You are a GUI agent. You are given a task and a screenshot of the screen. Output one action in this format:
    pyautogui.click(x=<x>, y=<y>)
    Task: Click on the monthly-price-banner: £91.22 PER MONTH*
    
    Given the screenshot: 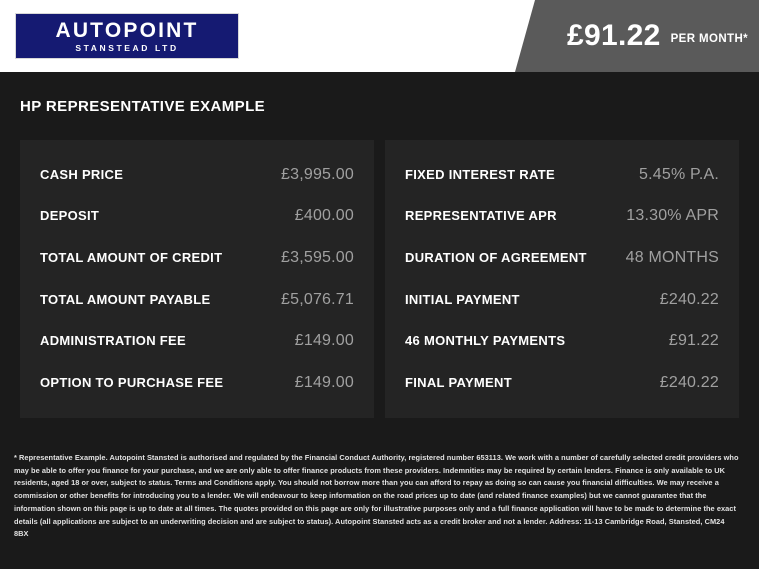 What is the action you would take?
    pyautogui.click(x=637, y=36)
    